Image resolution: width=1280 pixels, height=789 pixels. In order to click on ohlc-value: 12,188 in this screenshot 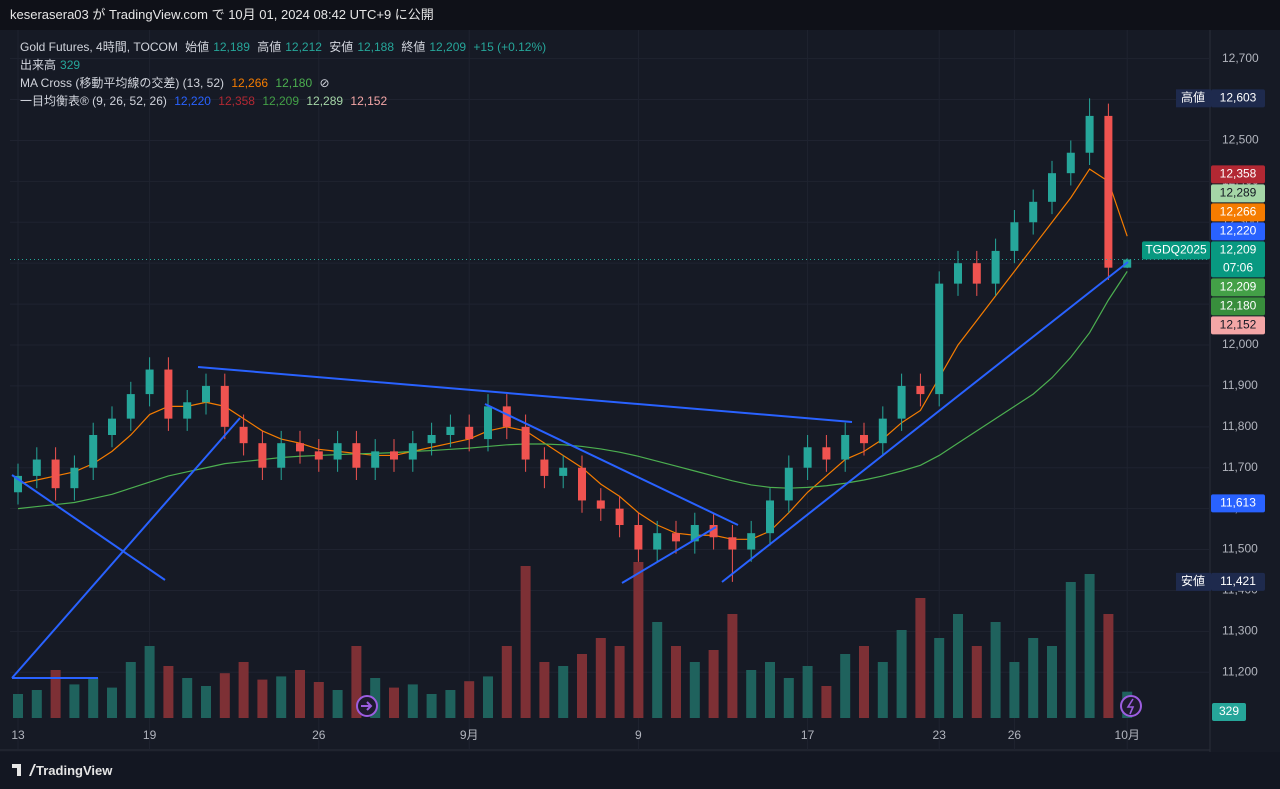, I will do `click(376, 47)`.